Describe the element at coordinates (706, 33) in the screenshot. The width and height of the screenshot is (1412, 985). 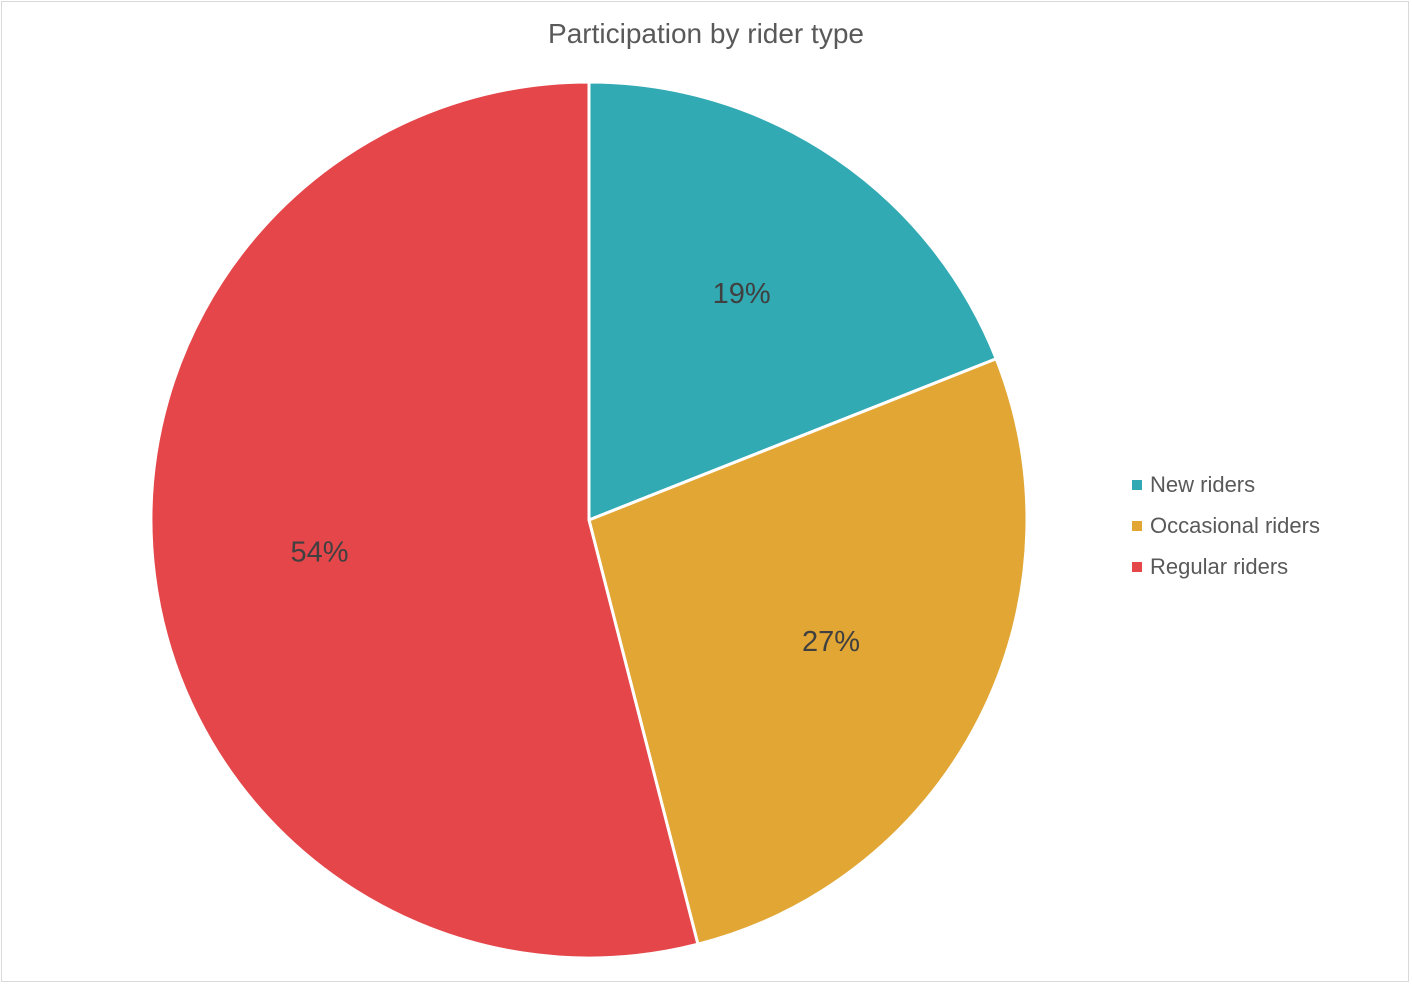
I see `chart-title: Participation by rider type` at that location.